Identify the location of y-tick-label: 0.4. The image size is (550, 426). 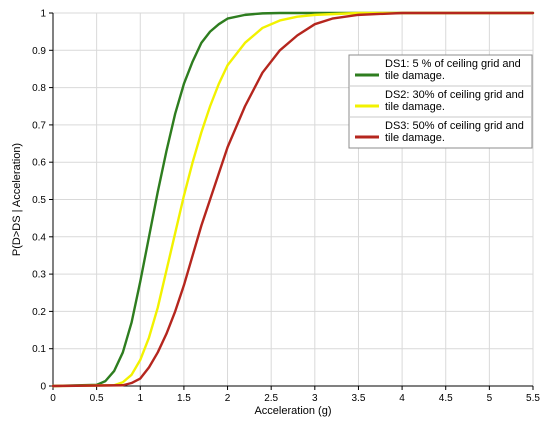
(39, 237).